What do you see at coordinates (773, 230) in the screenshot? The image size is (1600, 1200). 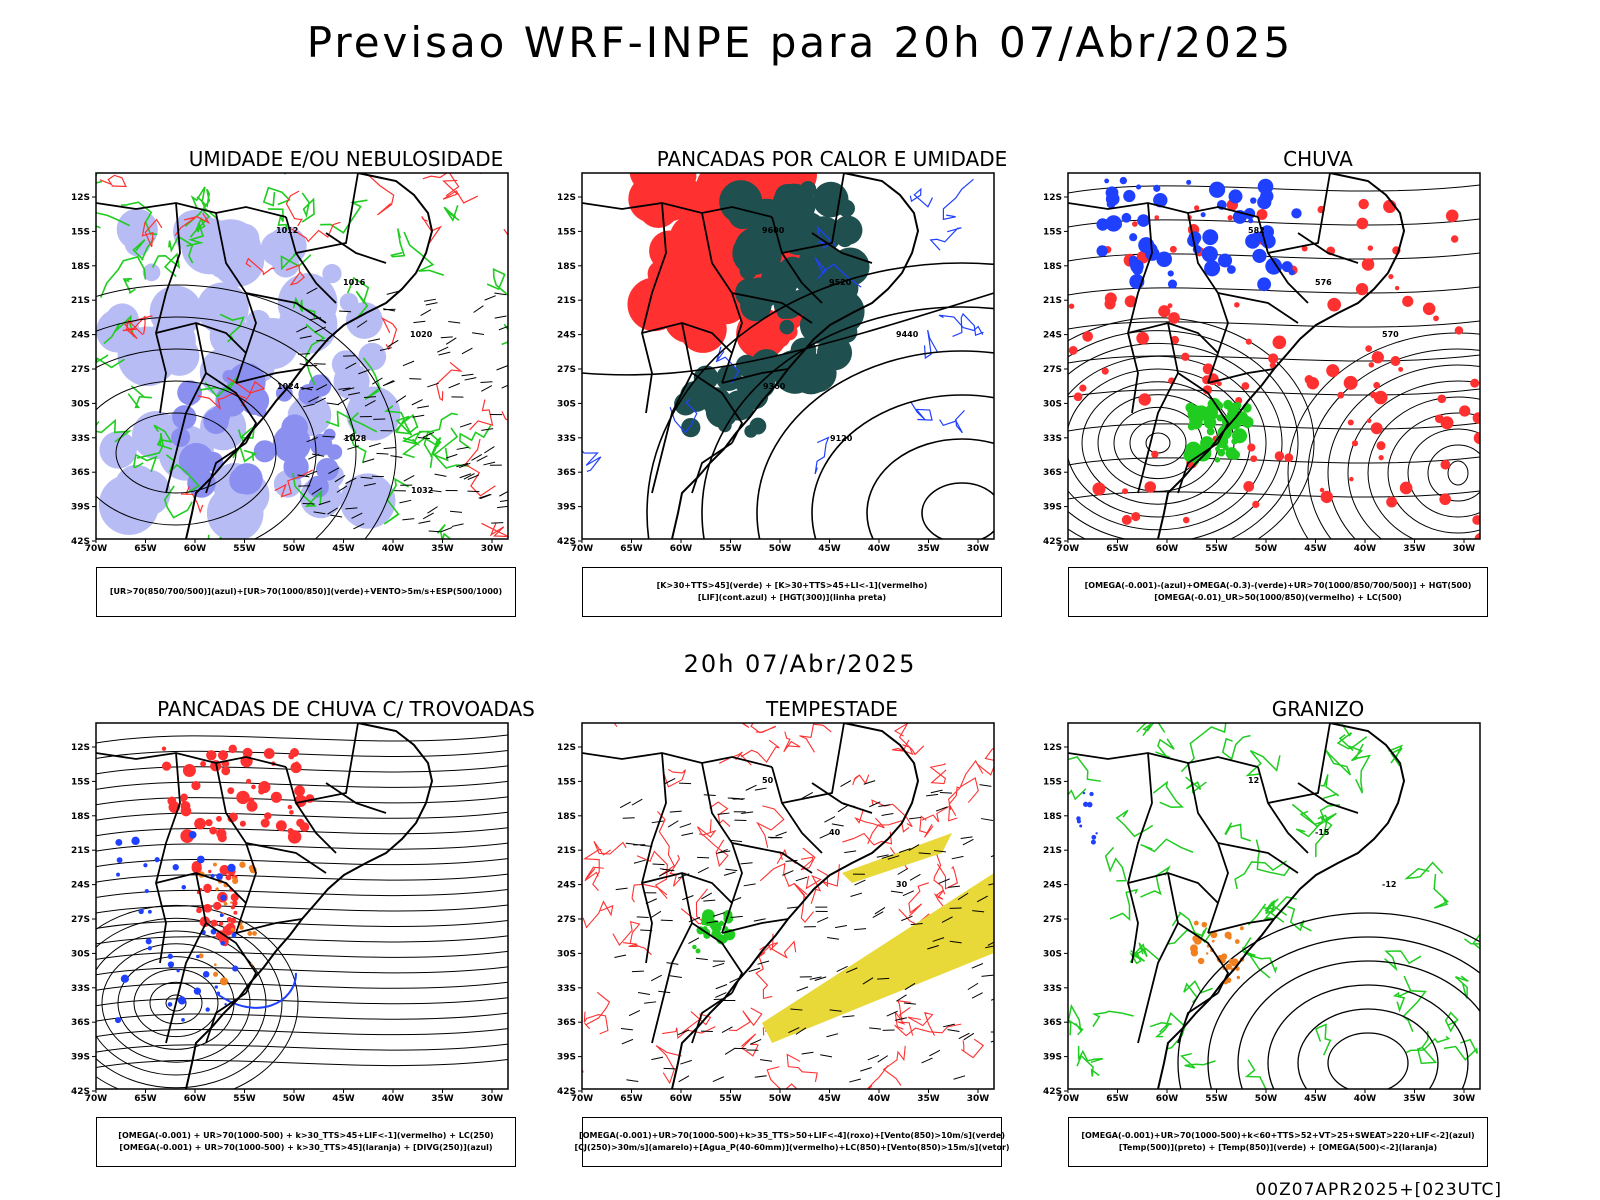 I see `contour-label: 9600` at bounding box center [773, 230].